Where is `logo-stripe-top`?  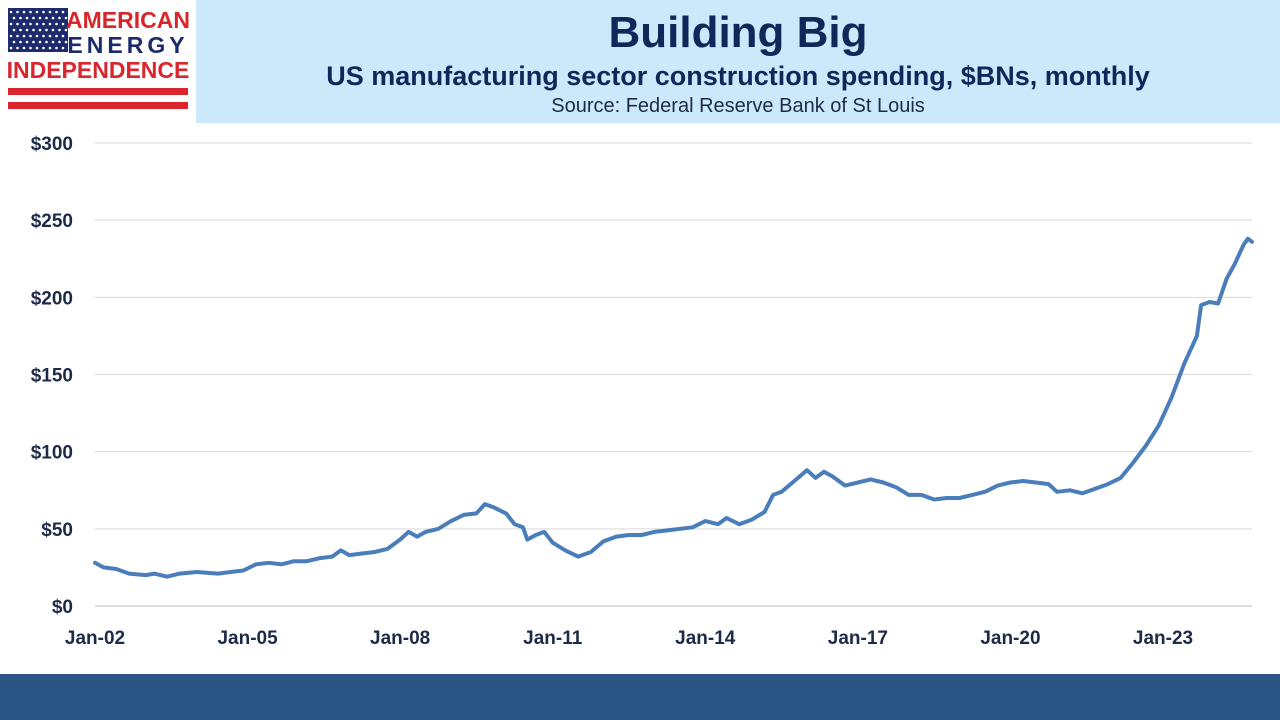 logo-stripe-top is located at coordinates (98, 91).